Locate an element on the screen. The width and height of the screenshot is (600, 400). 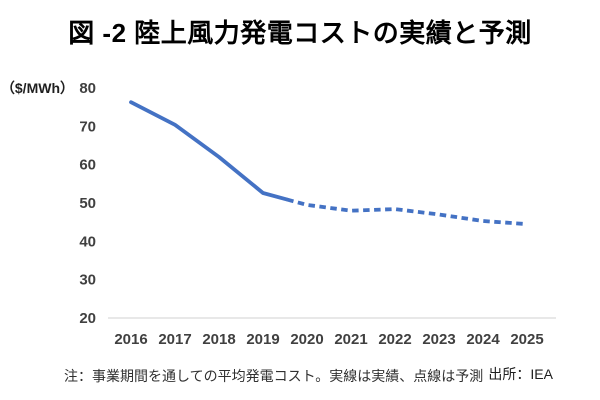
x-tick-label: 2019 is located at coordinates (262, 339).